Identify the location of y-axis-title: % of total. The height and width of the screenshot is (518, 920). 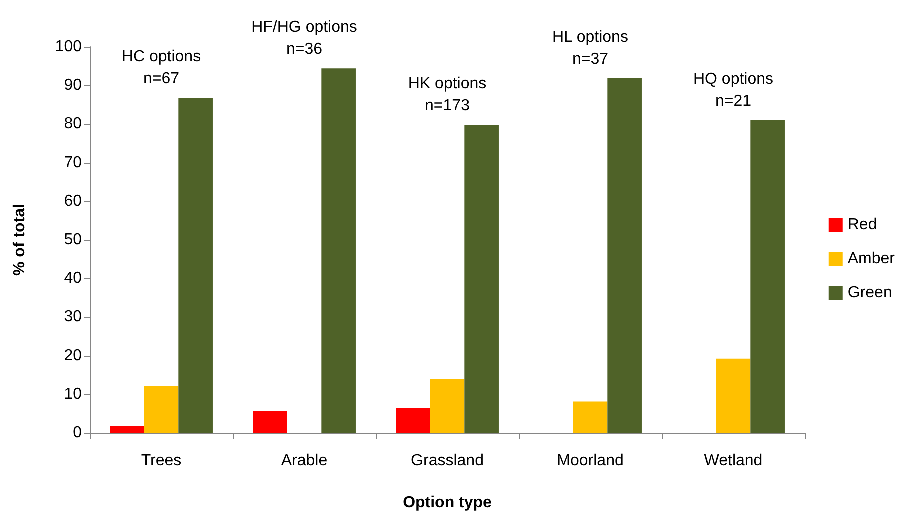
(20, 240).